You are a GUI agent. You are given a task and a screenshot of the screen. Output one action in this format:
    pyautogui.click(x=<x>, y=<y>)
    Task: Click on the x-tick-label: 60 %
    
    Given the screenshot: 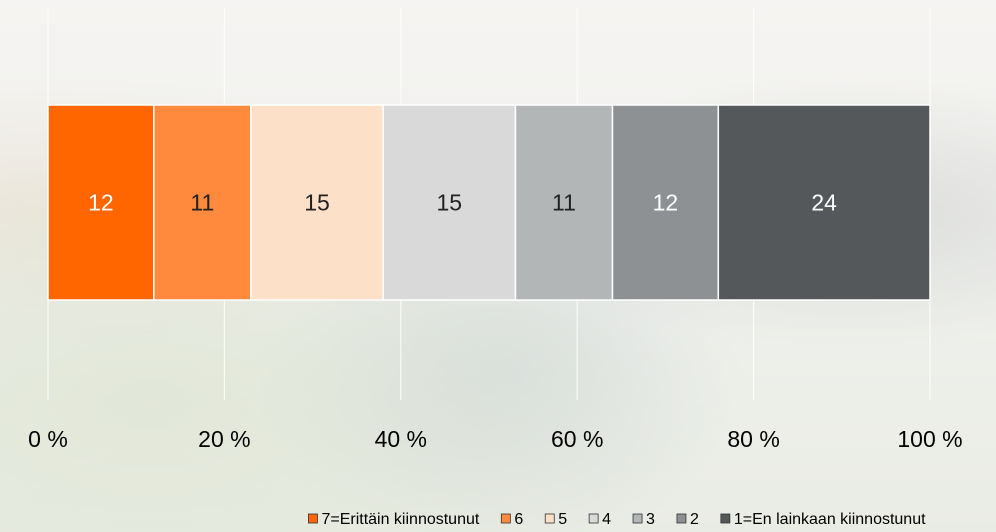 What is the action you would take?
    pyautogui.click(x=577, y=439)
    